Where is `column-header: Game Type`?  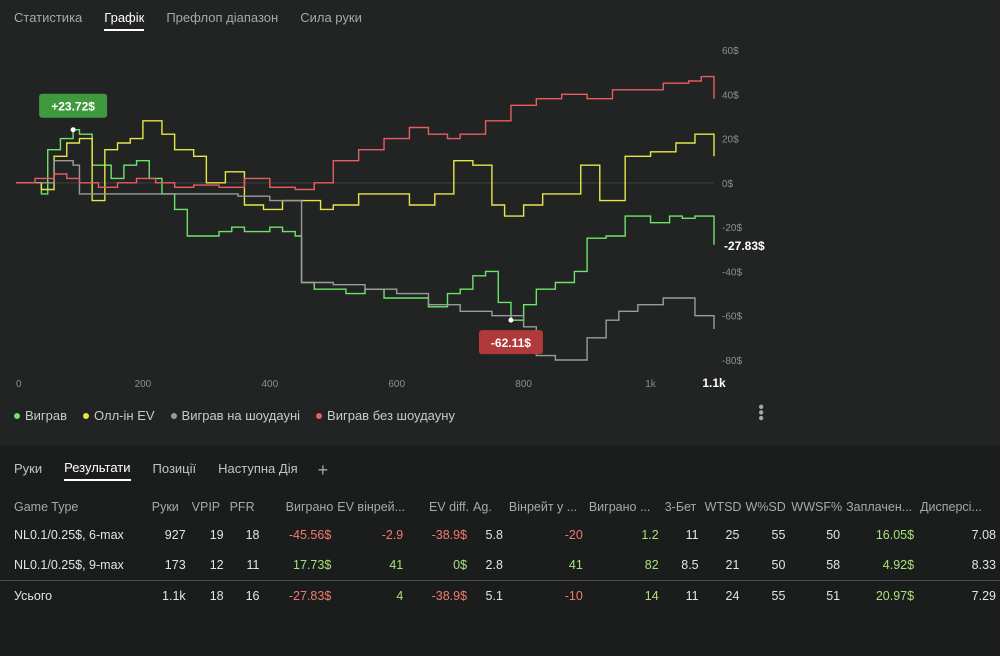
column-header: Game Type is located at coordinates (46, 507).